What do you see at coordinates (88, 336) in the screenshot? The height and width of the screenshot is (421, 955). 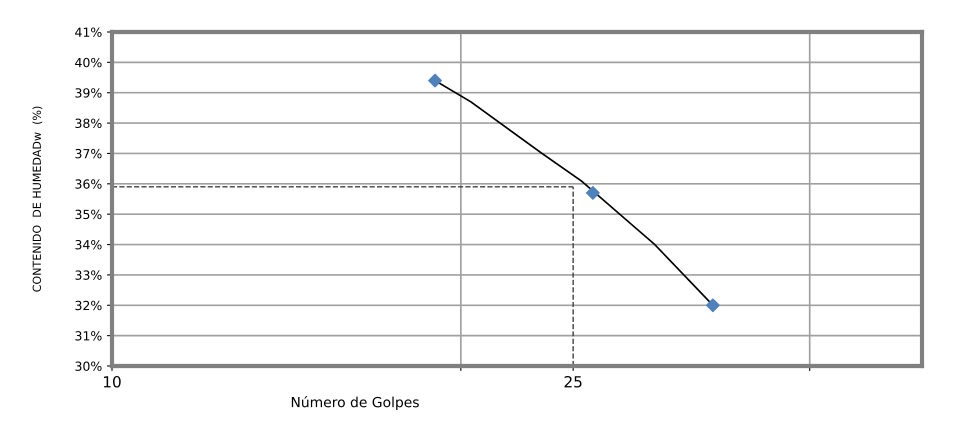 I see `y-tick-label: 31%` at bounding box center [88, 336].